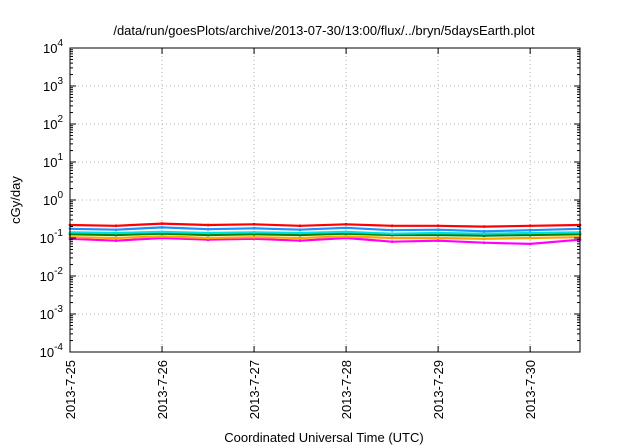 The width and height of the screenshot is (640, 448). I want to click on y-tick-label: 10⁴, so click(53, 47).